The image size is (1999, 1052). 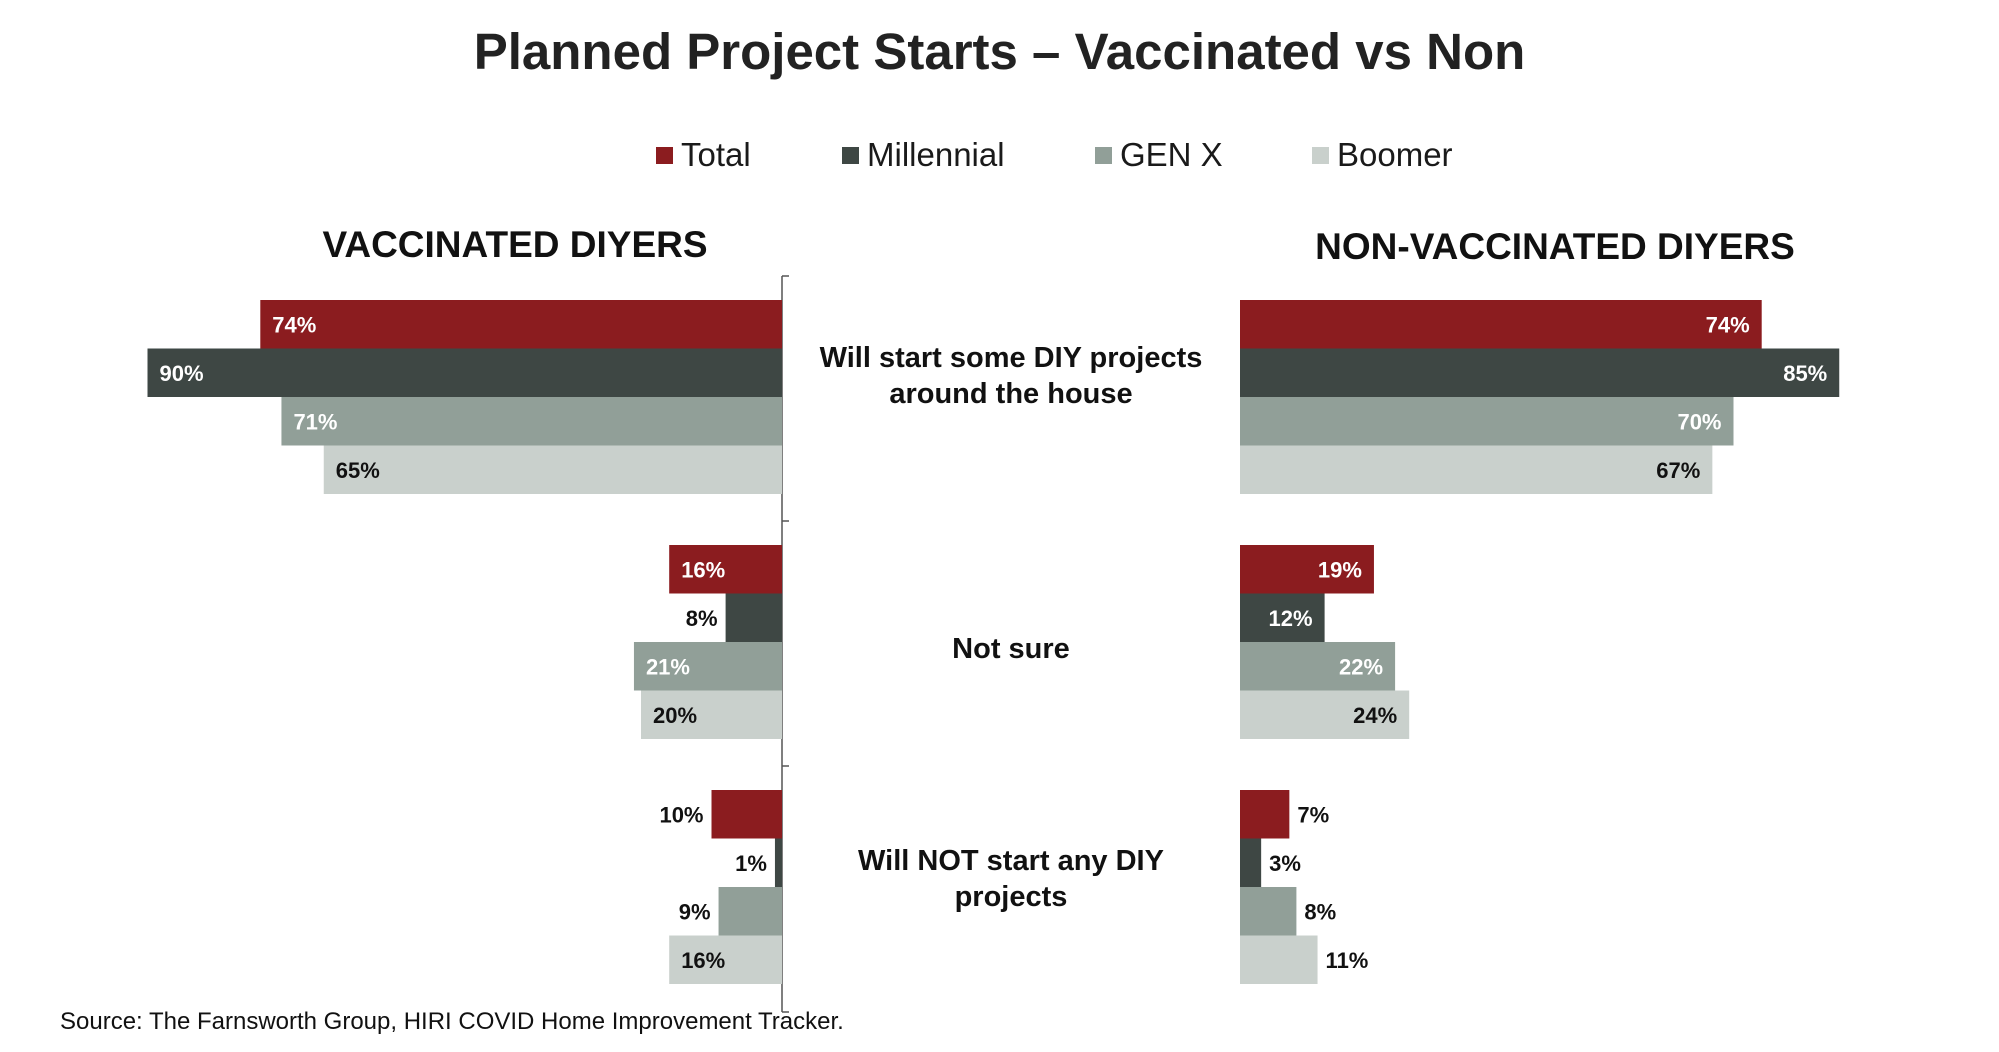 I want to click on data-label-vaccinated-millennial-1: 8%, so click(x=702, y=618).